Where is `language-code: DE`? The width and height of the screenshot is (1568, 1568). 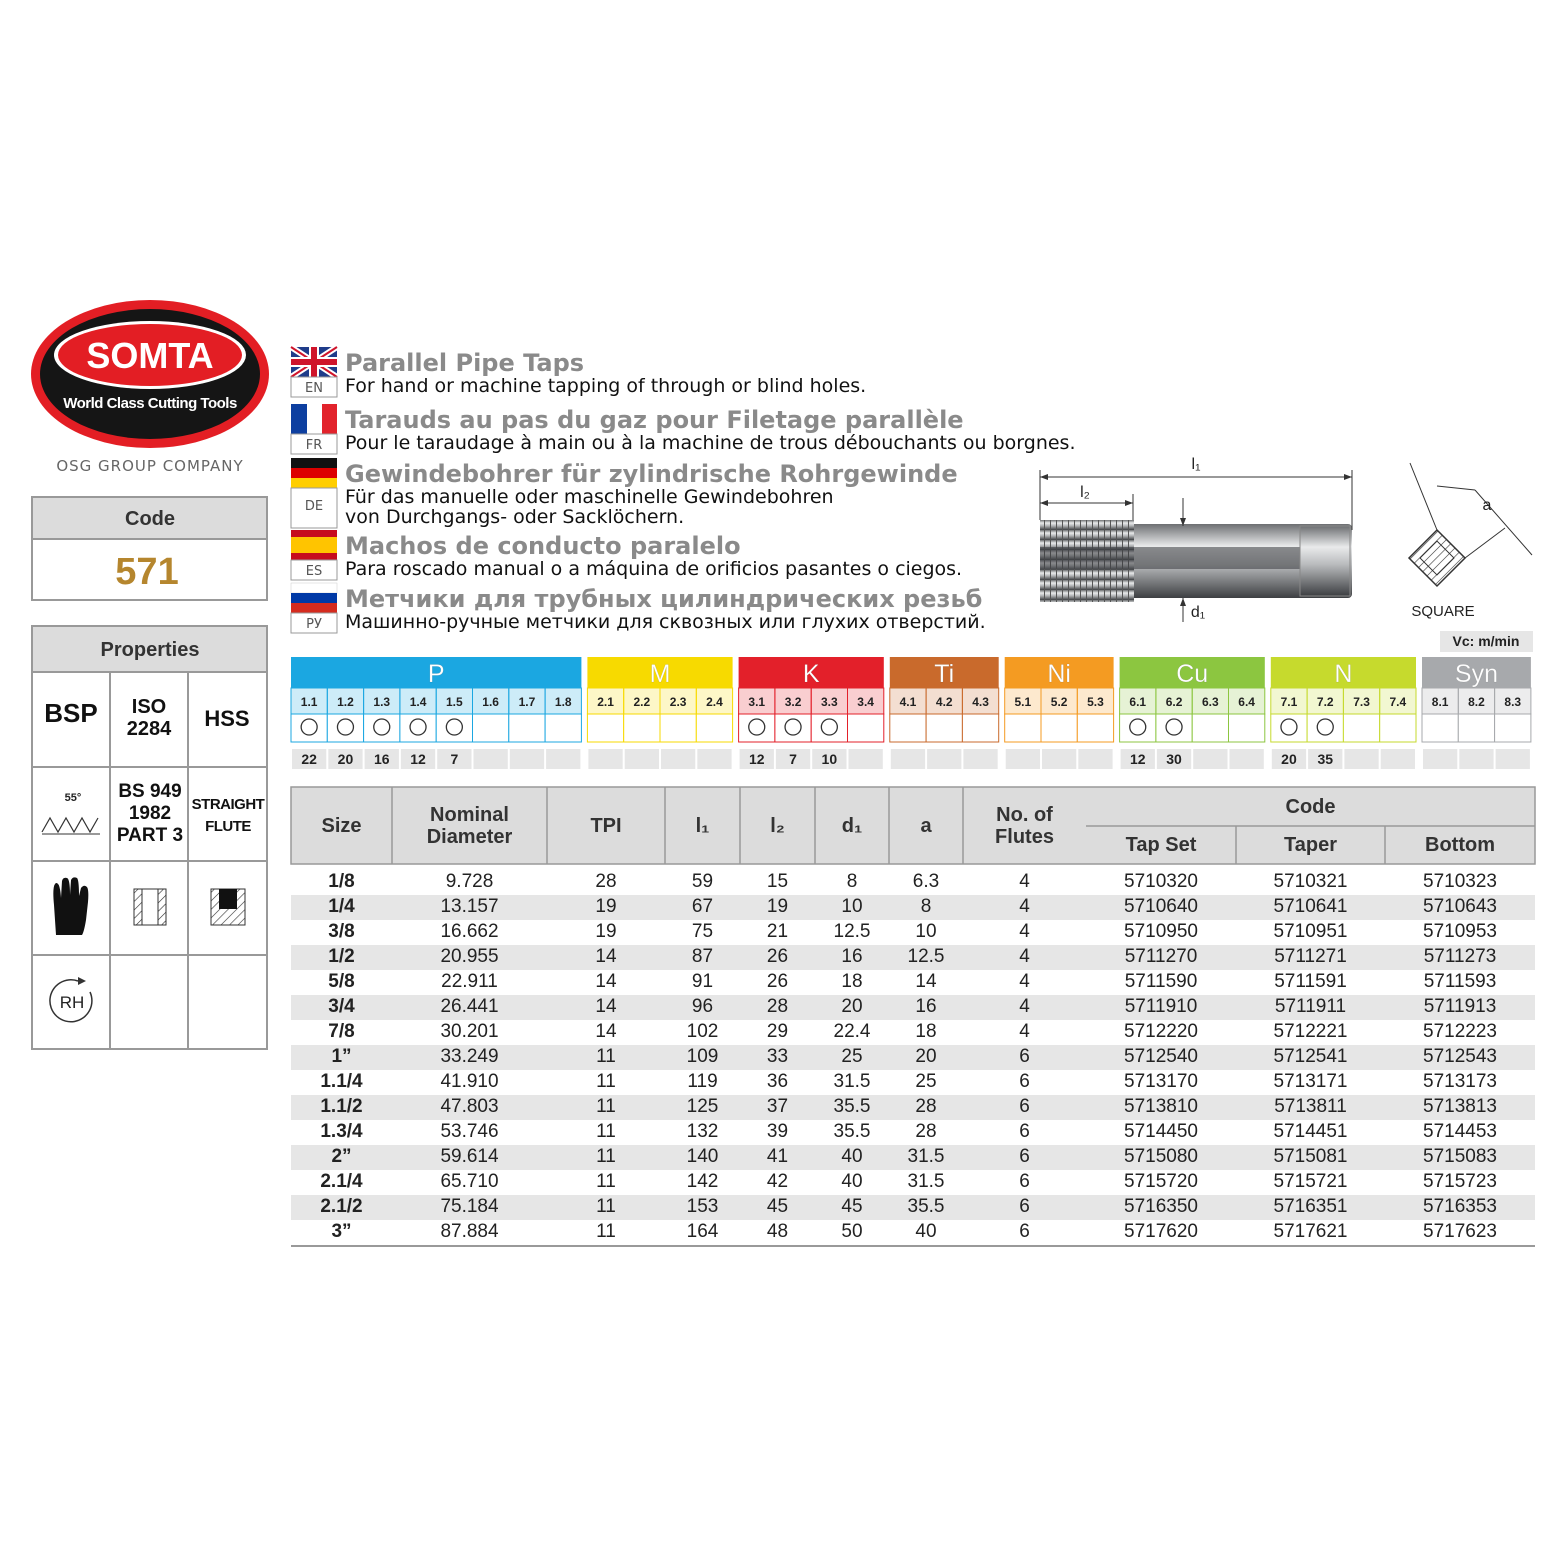 language-code: DE is located at coordinates (314, 506).